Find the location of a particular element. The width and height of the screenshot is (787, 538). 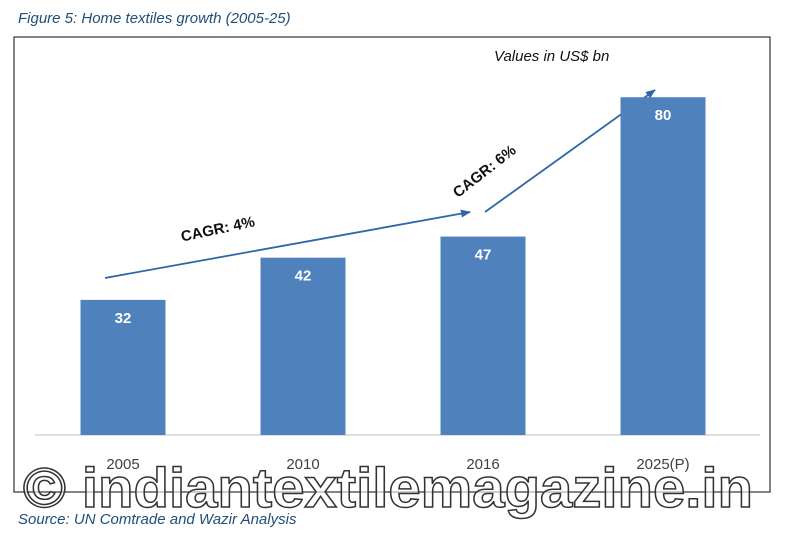

x-tick-label: 2025(P) is located at coordinates (662, 464).